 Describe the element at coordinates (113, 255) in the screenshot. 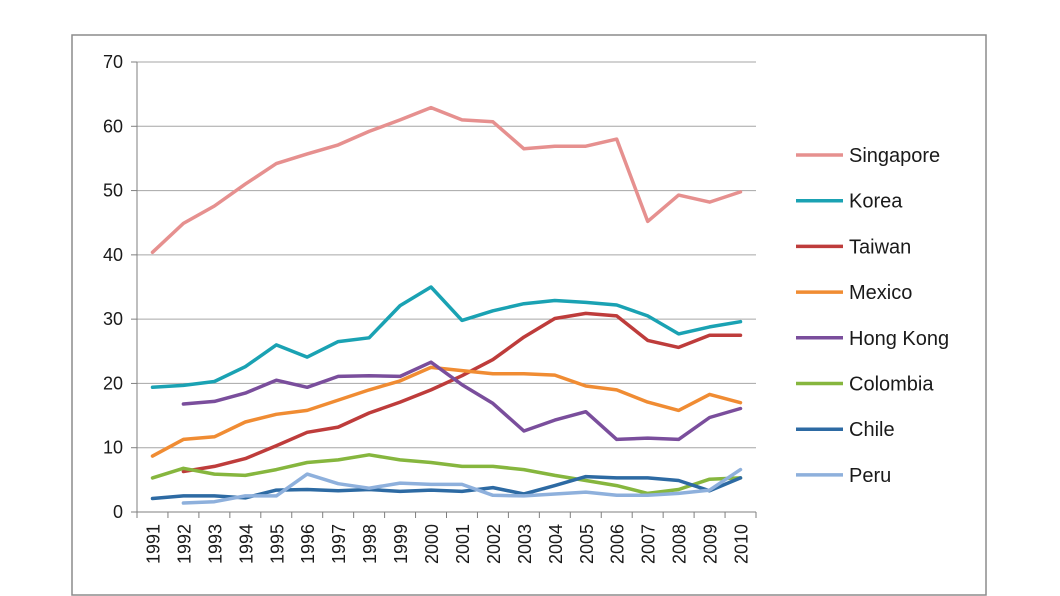

I see `y-tick-label-40: 40` at that location.